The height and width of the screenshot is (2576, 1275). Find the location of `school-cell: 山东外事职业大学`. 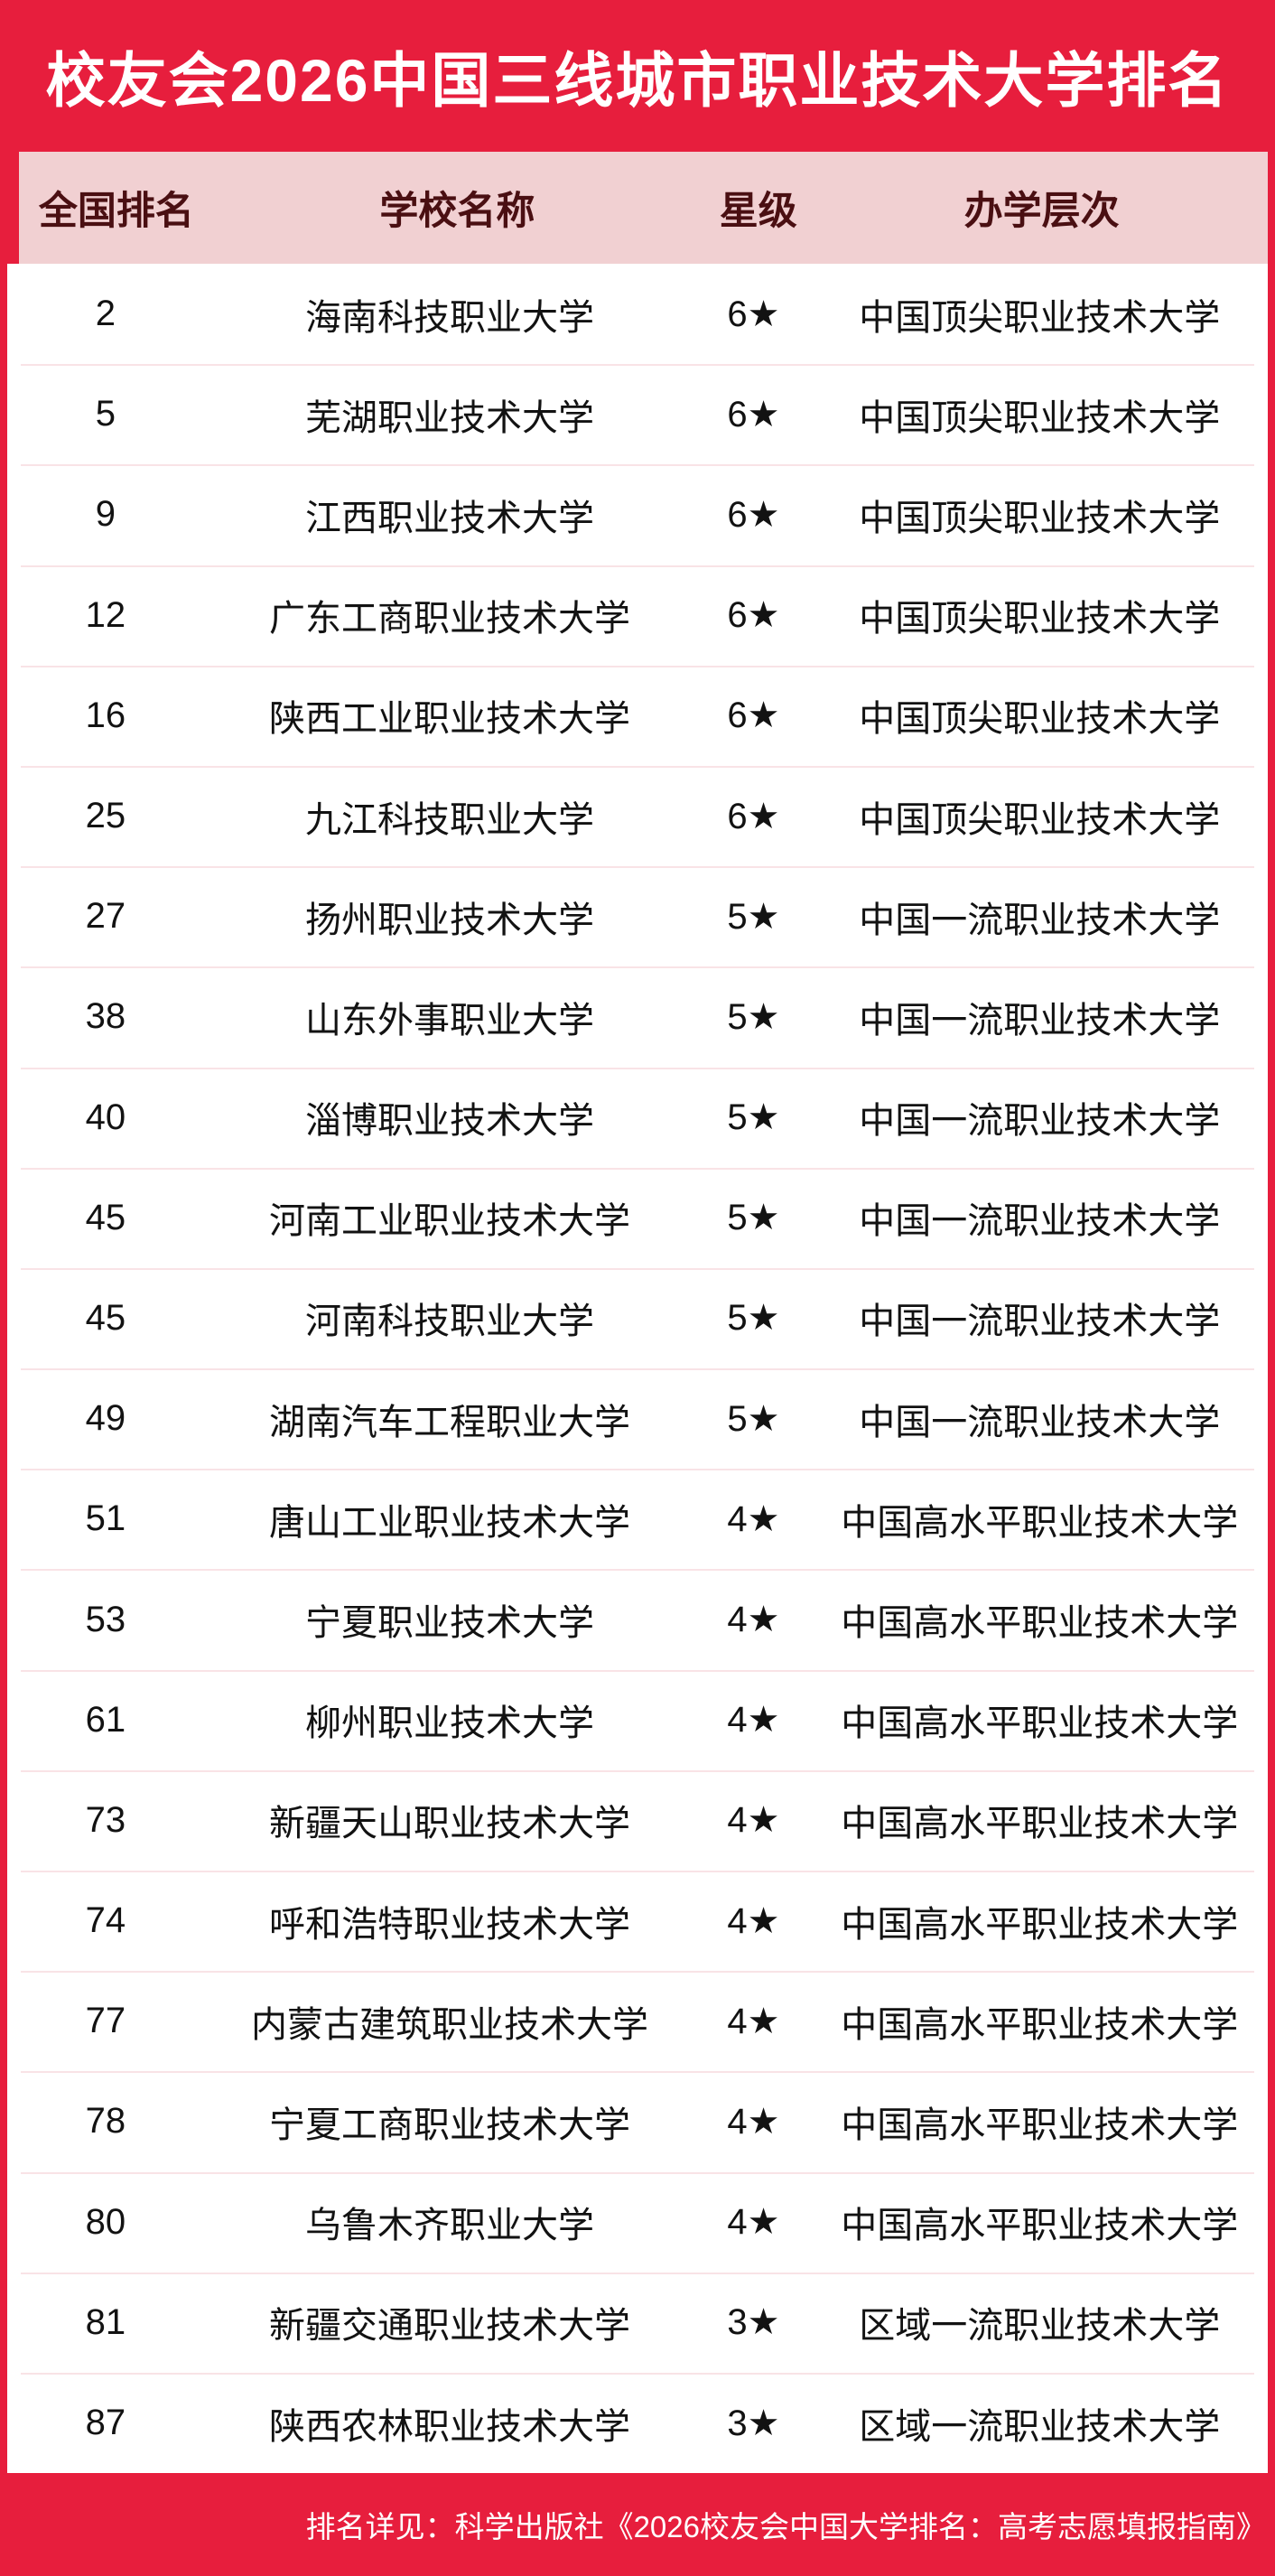

school-cell: 山东外事职业大学 is located at coordinates (449, 1020).